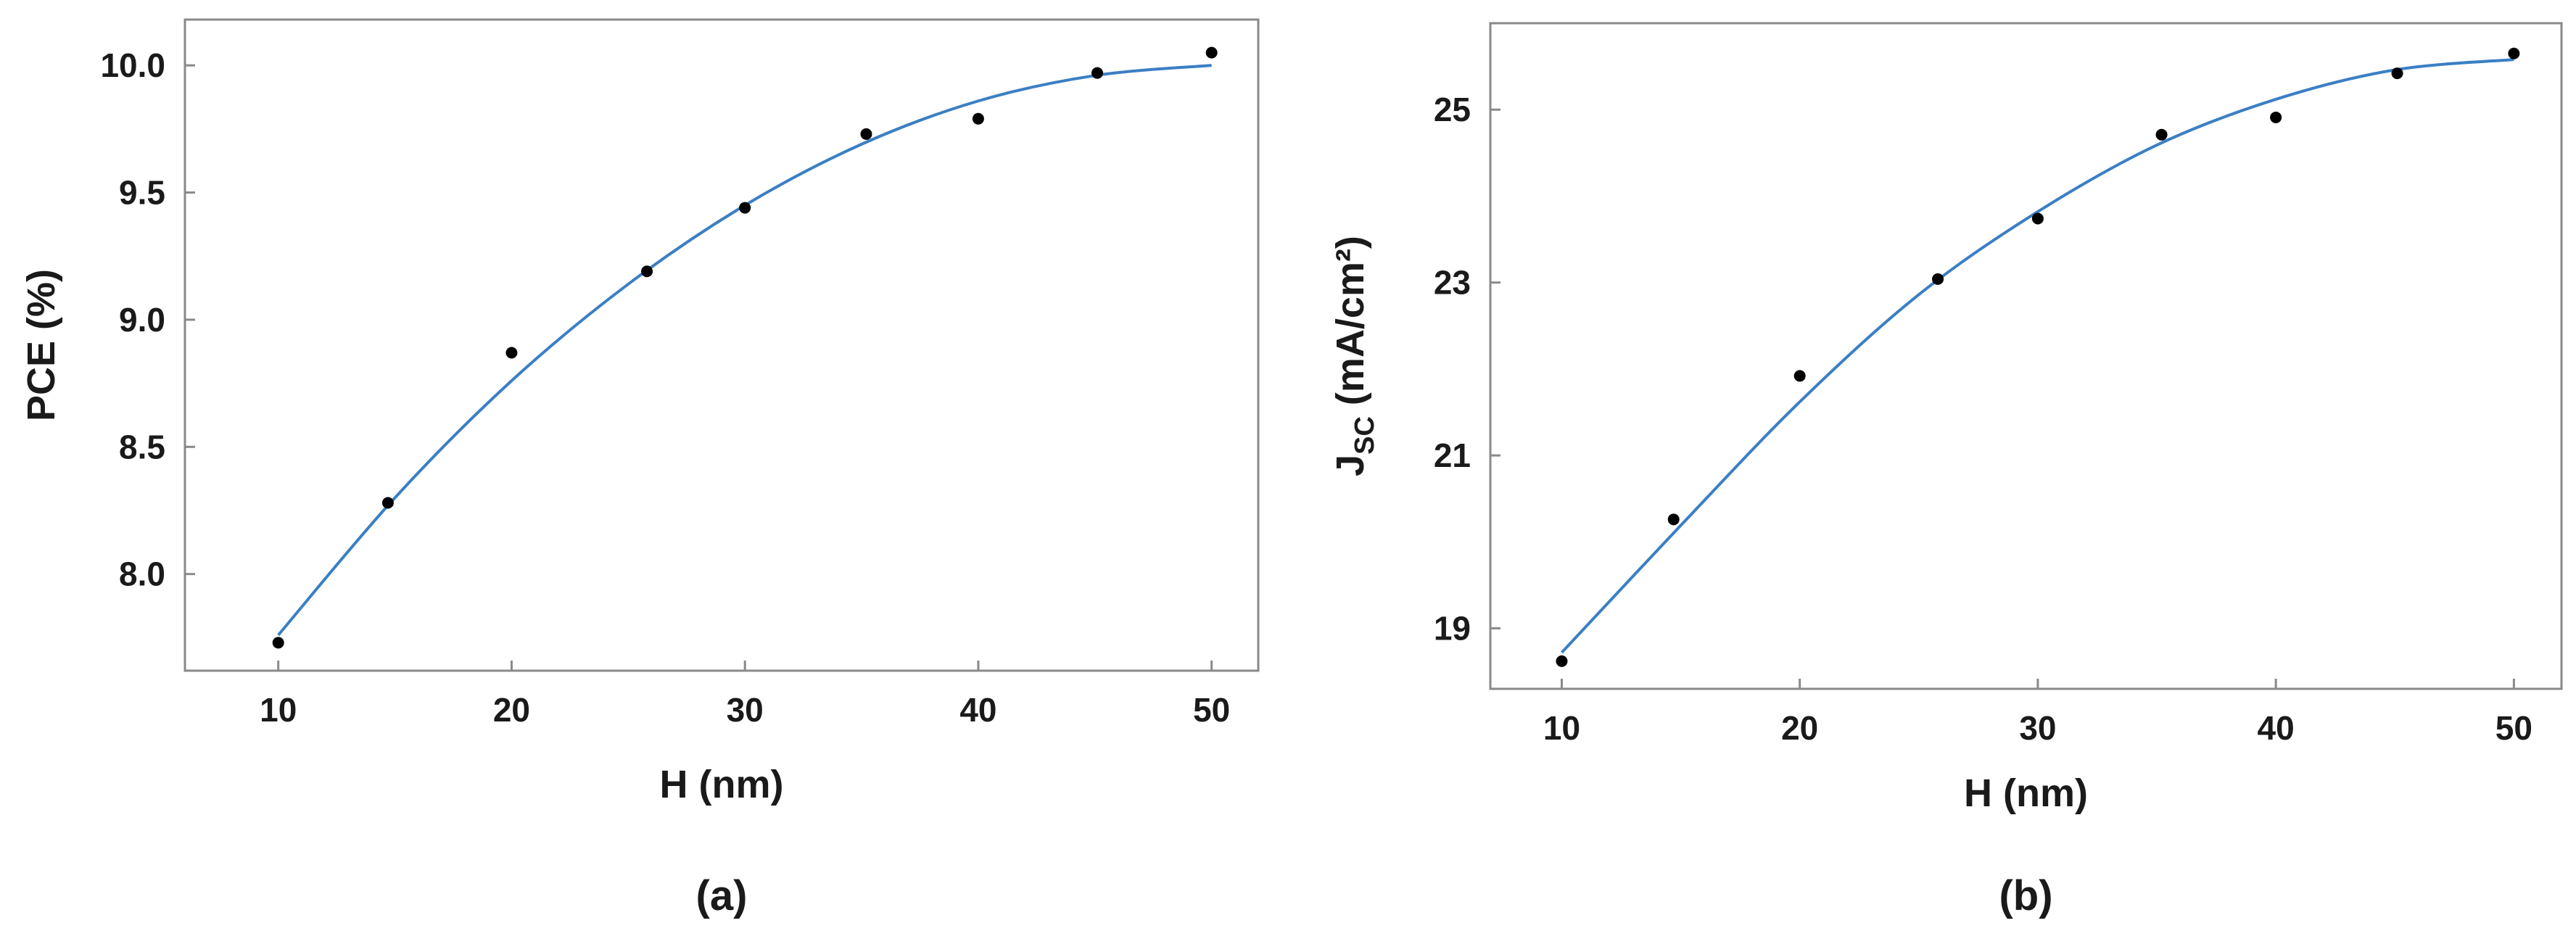 The width and height of the screenshot is (2576, 931). Describe the element at coordinates (1452, 109) in the screenshot. I see `y-tick-label: 25` at that location.